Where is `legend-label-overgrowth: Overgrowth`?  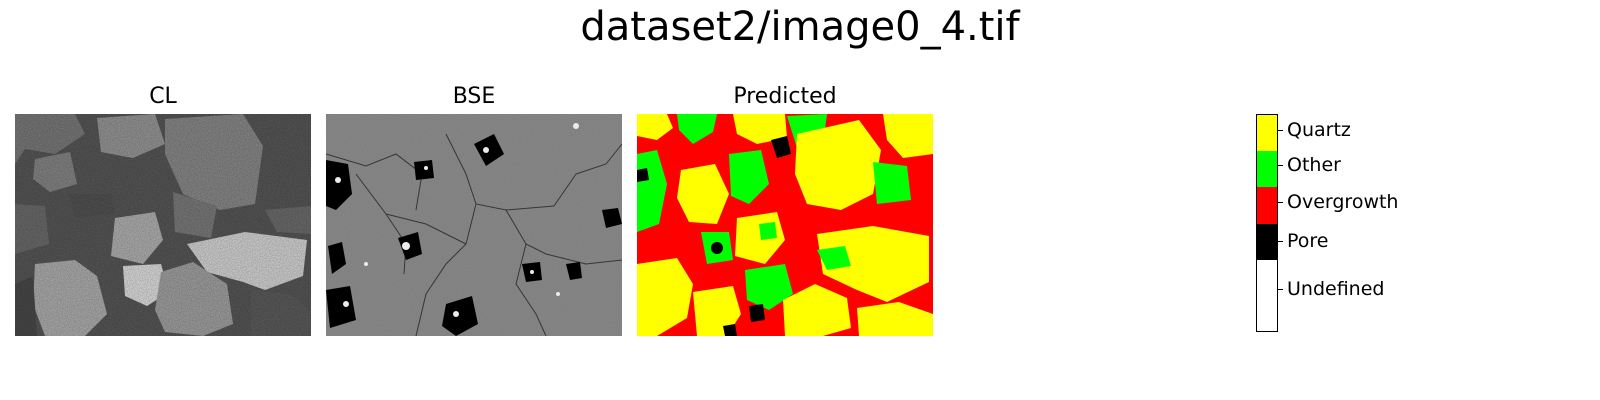 legend-label-overgrowth: Overgrowth is located at coordinates (1343, 202).